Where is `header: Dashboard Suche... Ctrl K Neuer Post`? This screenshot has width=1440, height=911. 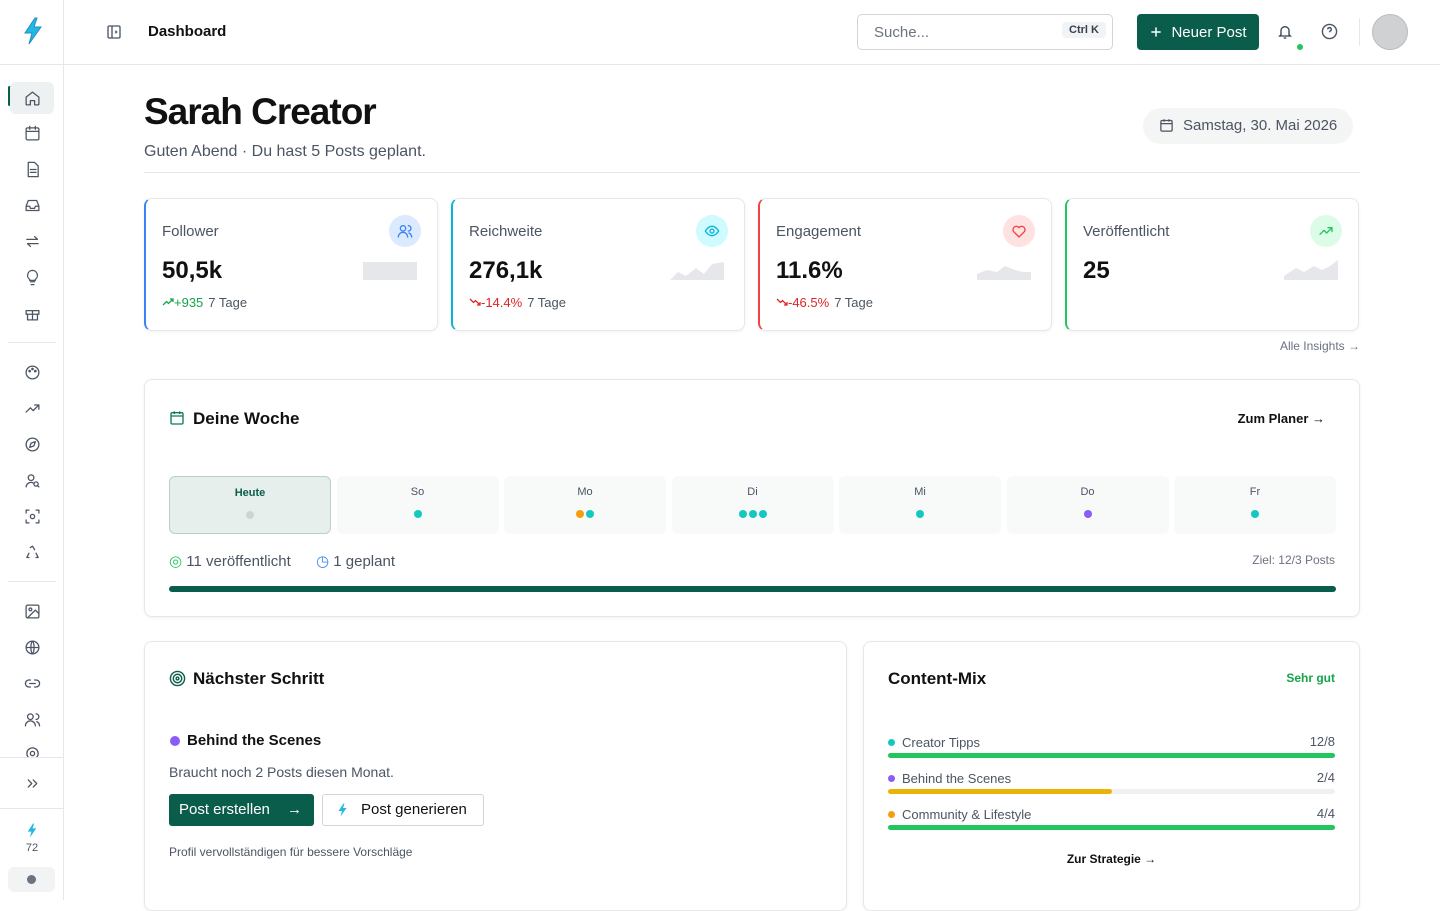 header: Dashboard Suche... Ctrl K Neuer Post is located at coordinates (752, 32).